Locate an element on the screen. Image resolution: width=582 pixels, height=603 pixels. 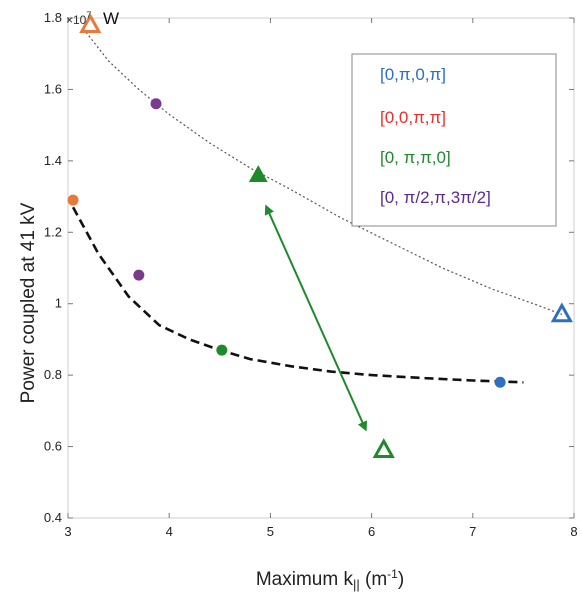
double-arrow is located at coordinates (316, 318).